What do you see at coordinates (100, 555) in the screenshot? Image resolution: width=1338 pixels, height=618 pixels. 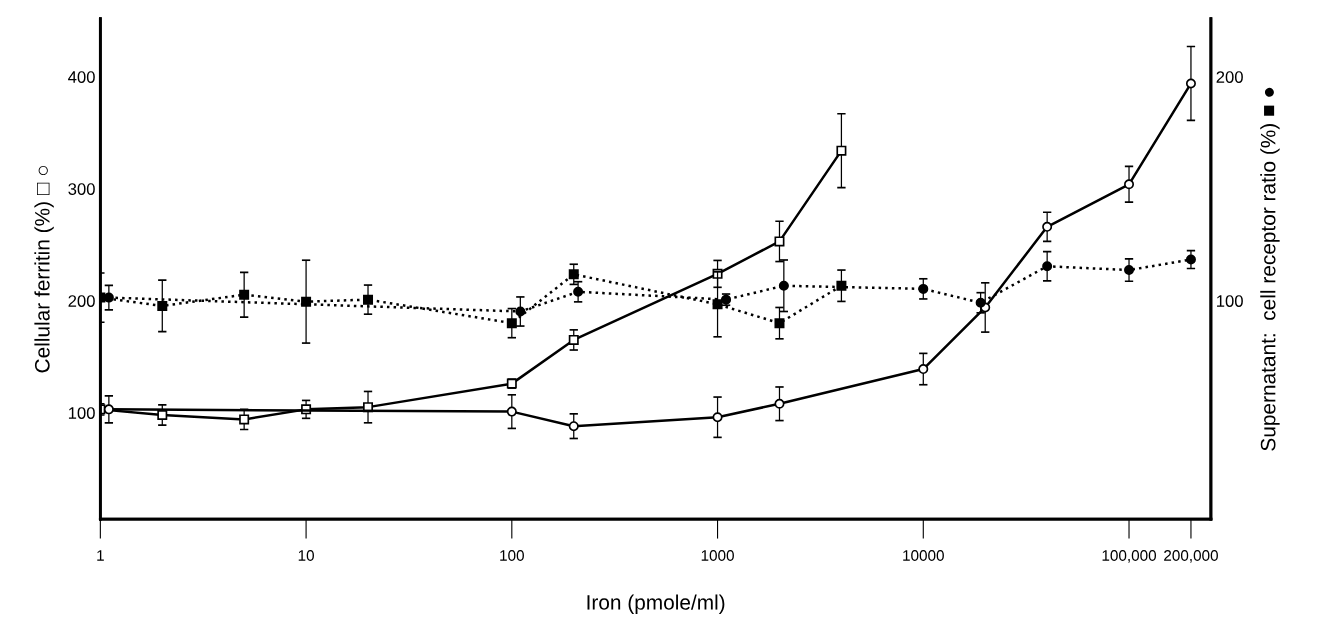 I see `x-tick-label: 1` at bounding box center [100, 555].